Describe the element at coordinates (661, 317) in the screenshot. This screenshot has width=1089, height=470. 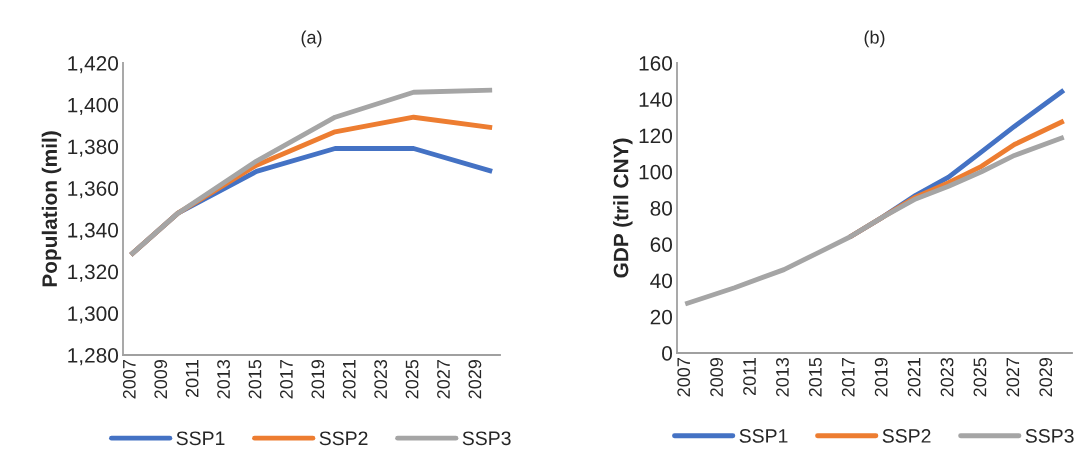
I see `y-tick-label: 20` at that location.